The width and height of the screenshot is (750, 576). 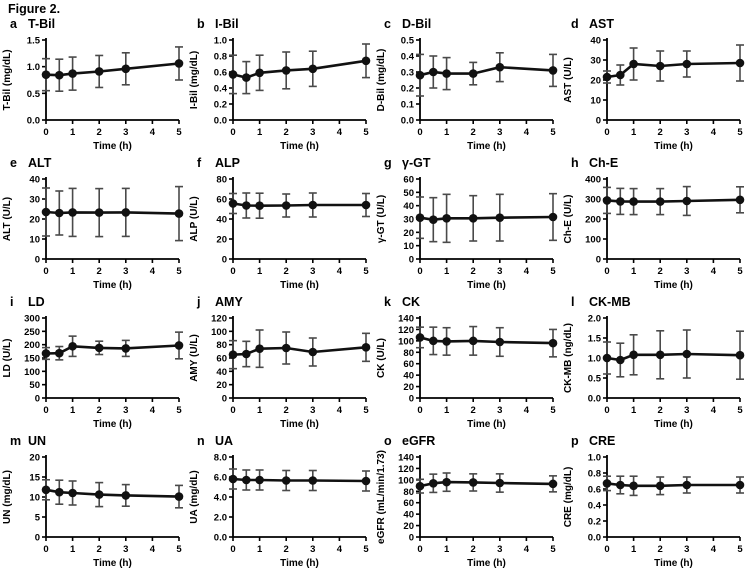 What do you see at coordinates (194, 497) in the screenshot?
I see `y-axis-label: UA (mg/dL)` at bounding box center [194, 497].